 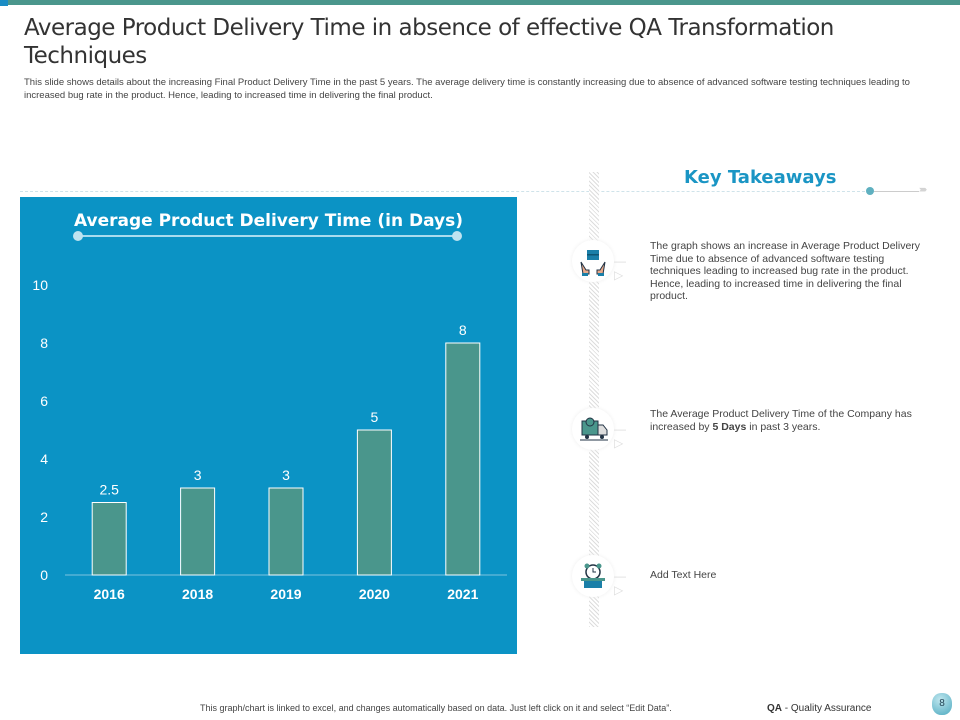 What do you see at coordinates (44, 343) in the screenshot?
I see `y-tick-label: 8` at bounding box center [44, 343].